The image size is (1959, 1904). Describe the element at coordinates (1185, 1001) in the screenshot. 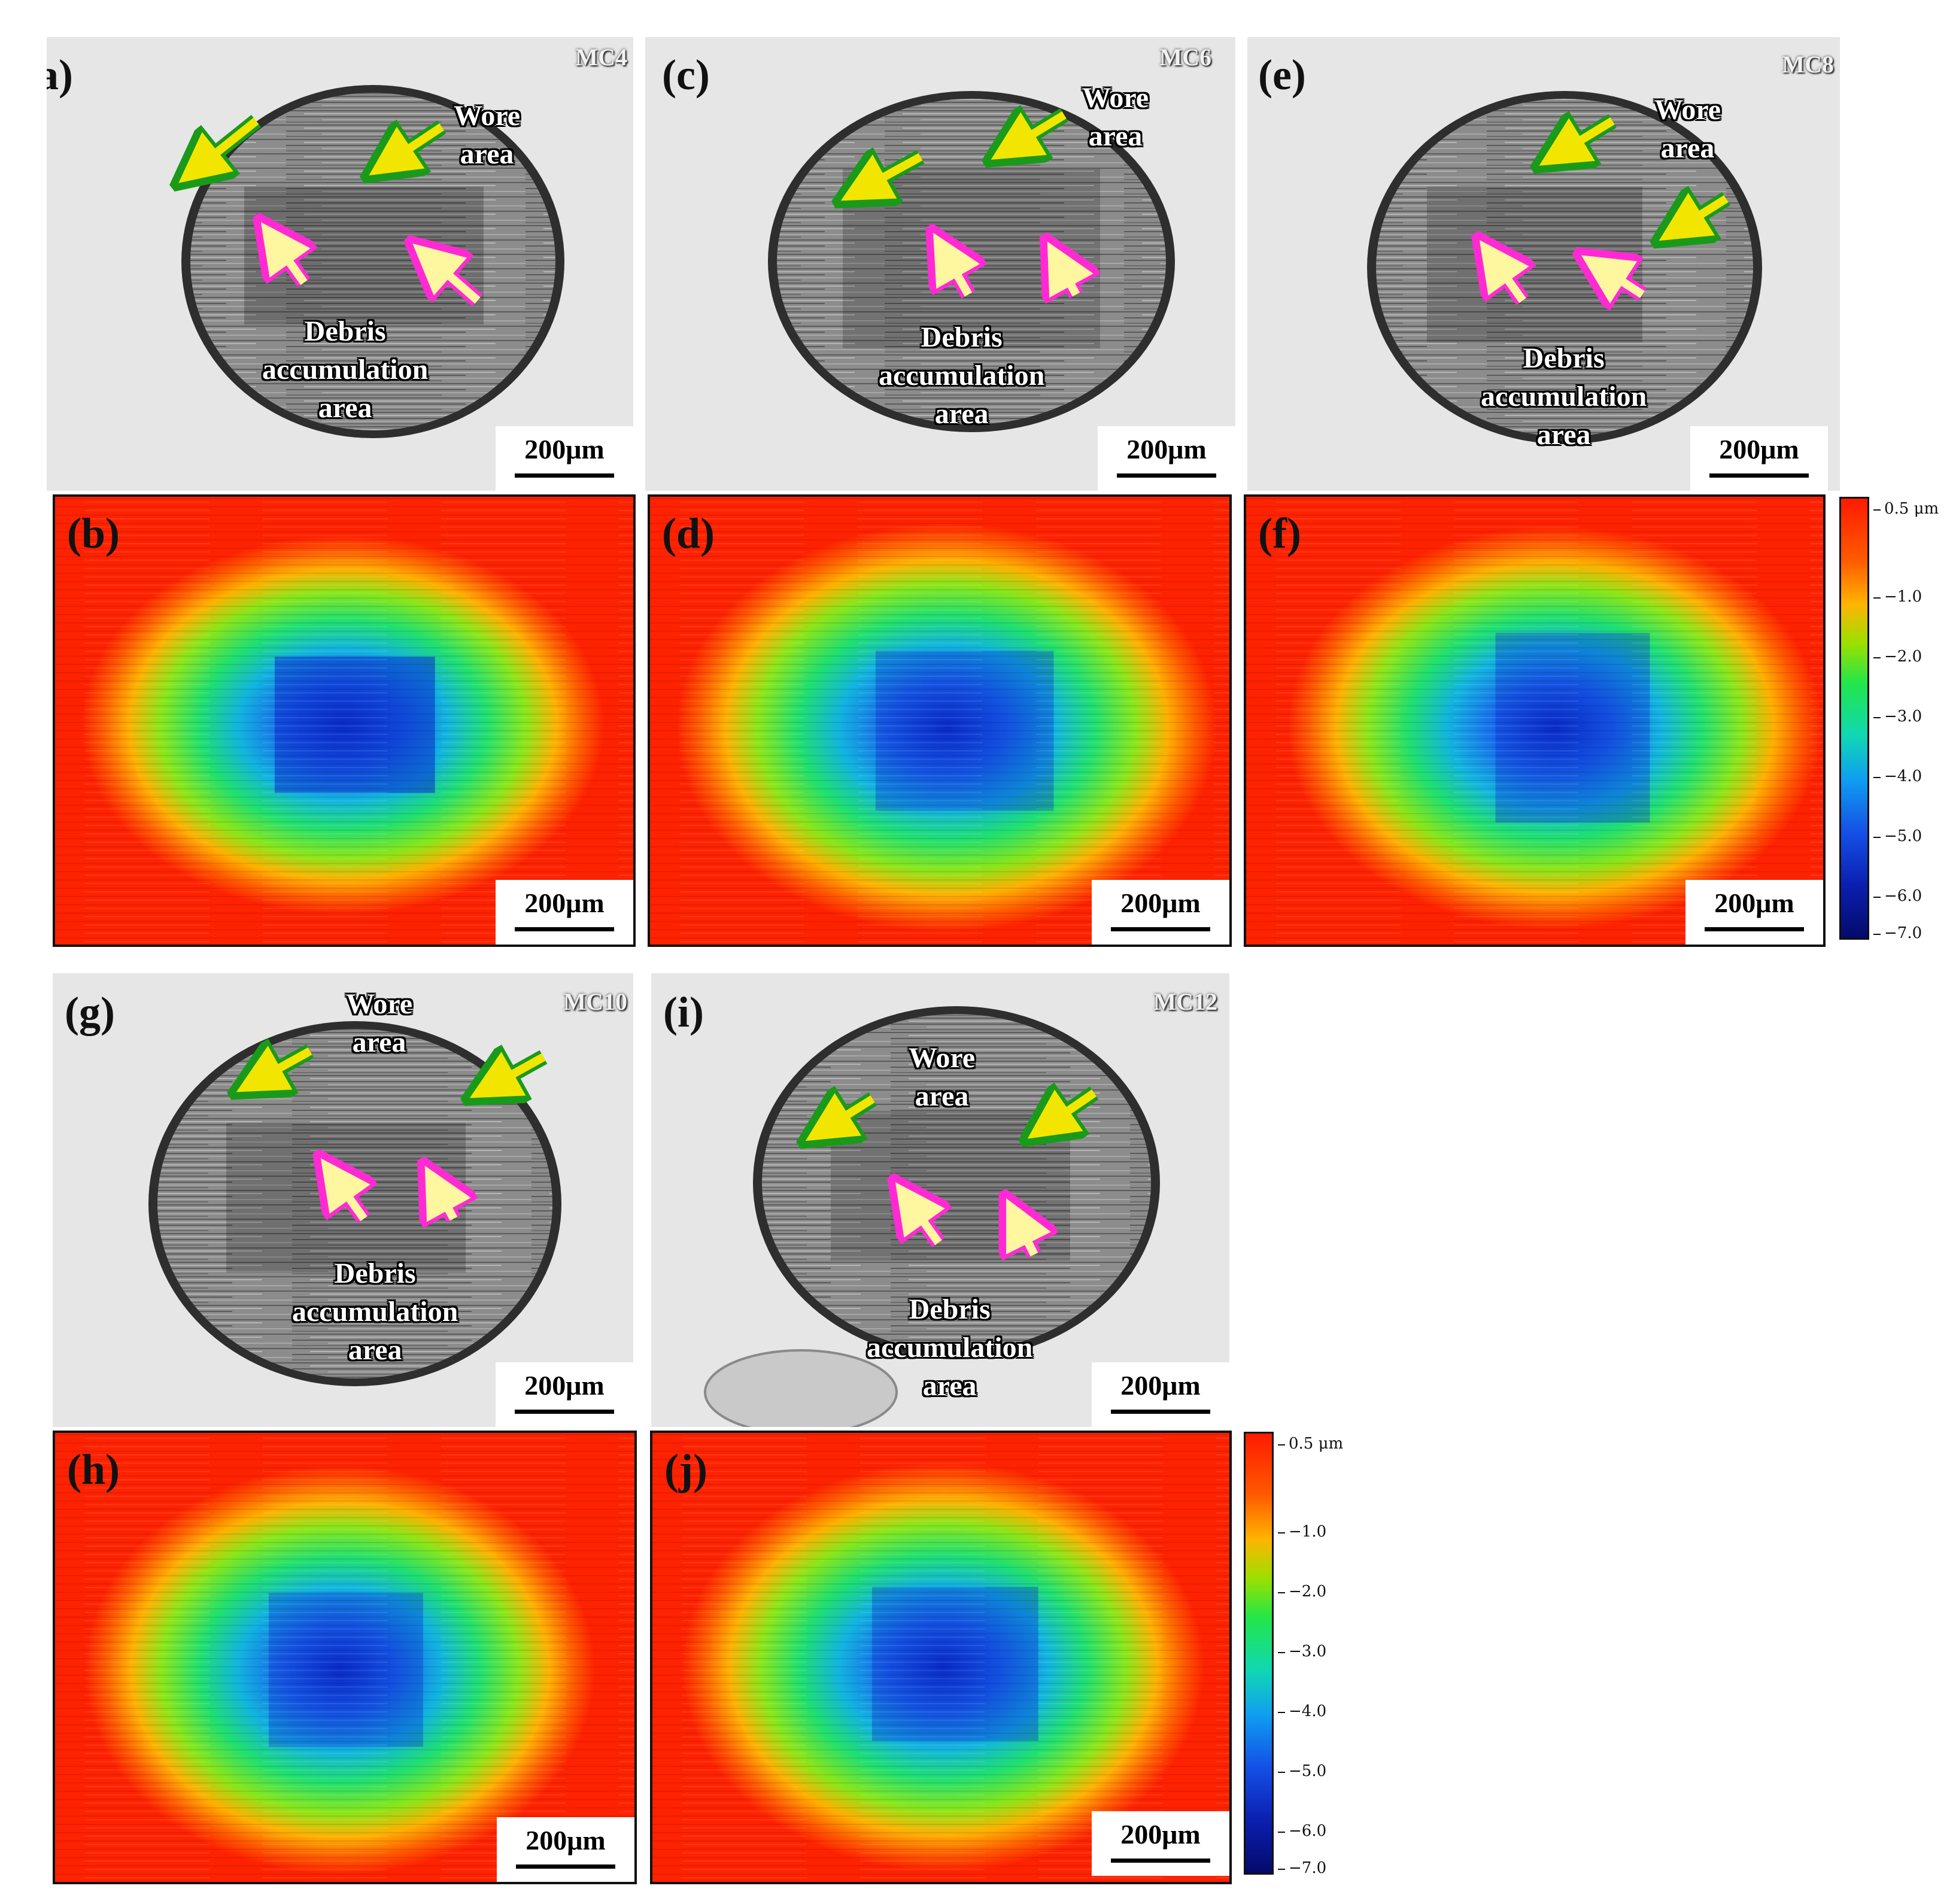

I see `sample-label: MC12` at that location.